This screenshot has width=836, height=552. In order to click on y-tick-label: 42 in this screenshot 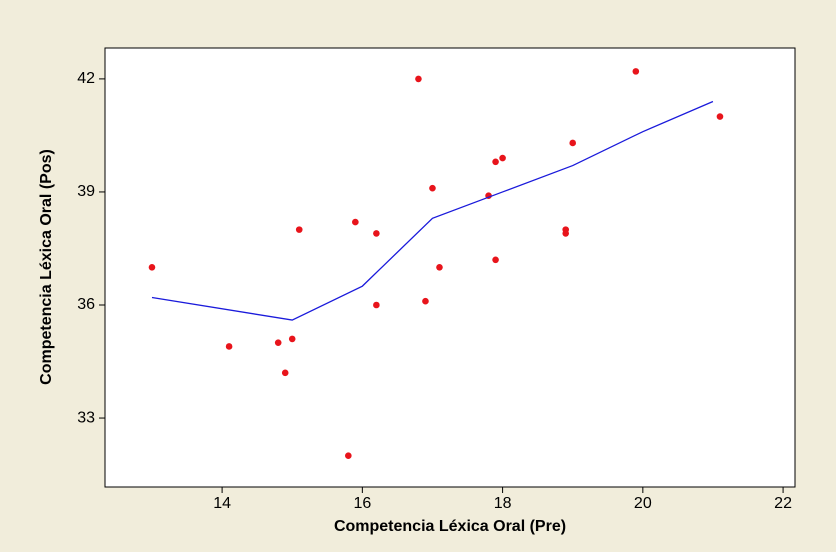, I will do `click(86, 78)`.